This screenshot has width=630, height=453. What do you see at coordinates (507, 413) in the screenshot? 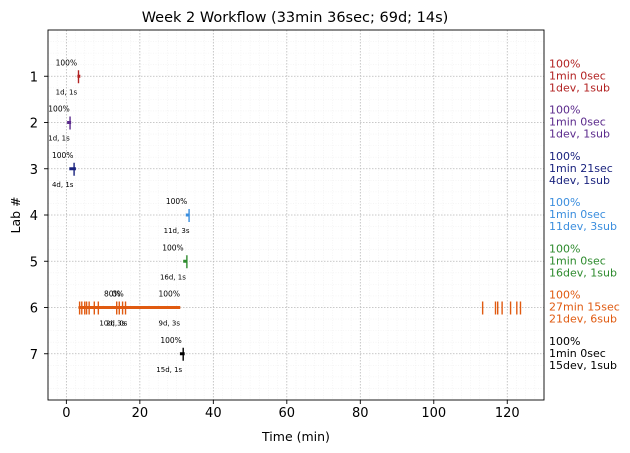
I see `x-tick-label: 120` at bounding box center [507, 413].